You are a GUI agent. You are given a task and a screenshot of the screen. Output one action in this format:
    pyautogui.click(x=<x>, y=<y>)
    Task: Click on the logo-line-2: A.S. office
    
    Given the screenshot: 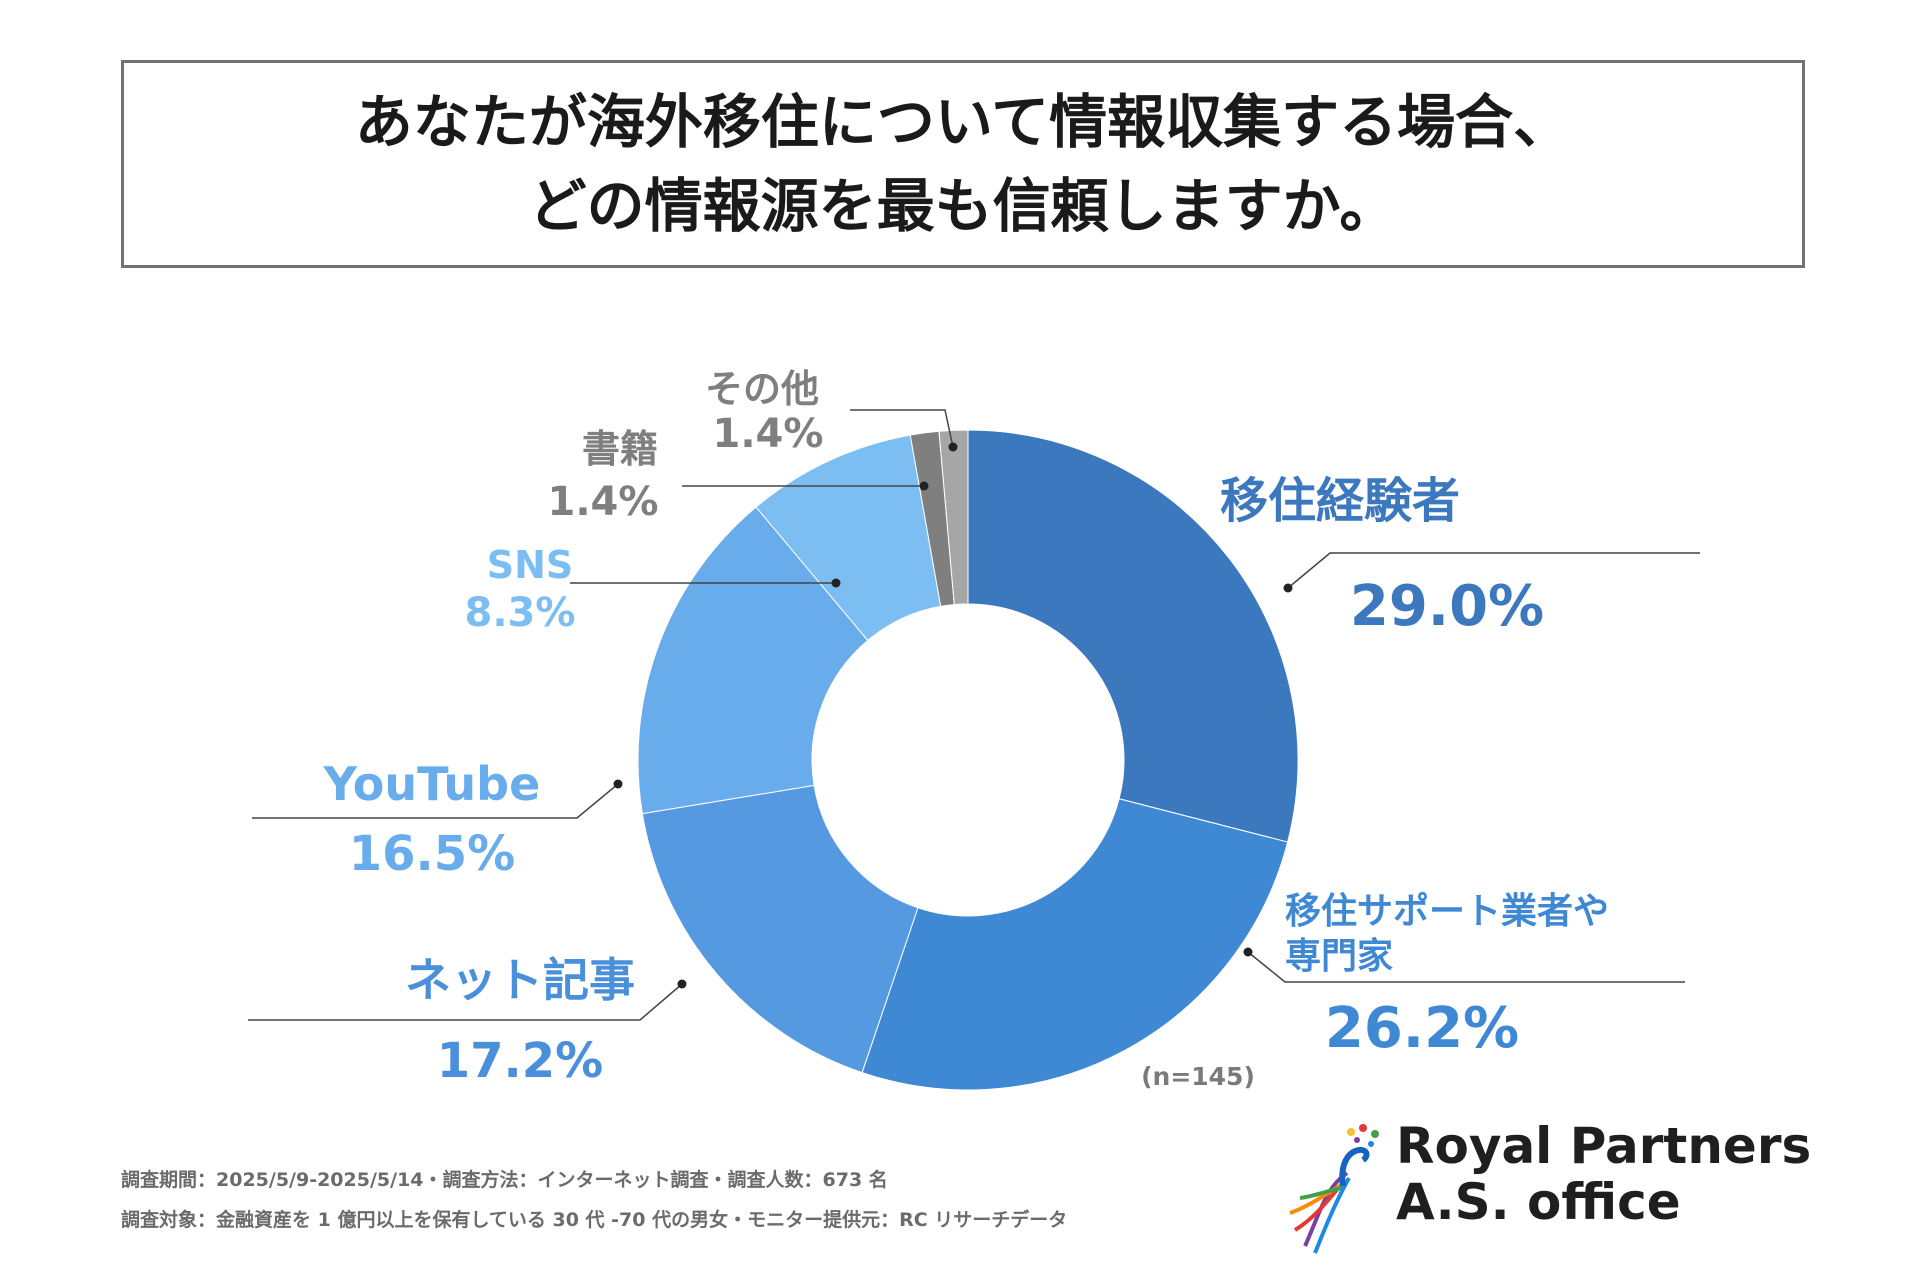 What is the action you would take?
    pyautogui.click(x=1538, y=1202)
    